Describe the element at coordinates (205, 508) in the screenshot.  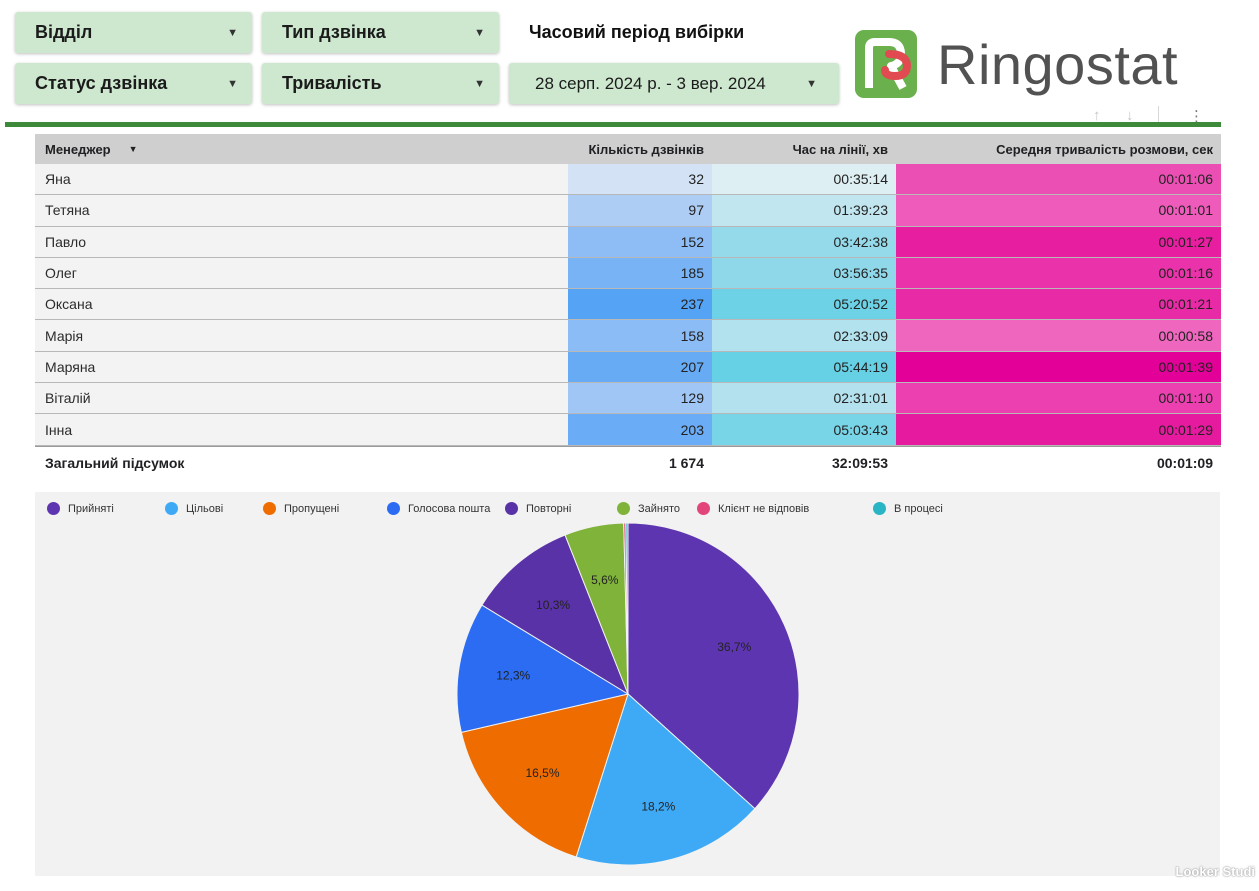
I see `legend-label: Цільові` at that location.